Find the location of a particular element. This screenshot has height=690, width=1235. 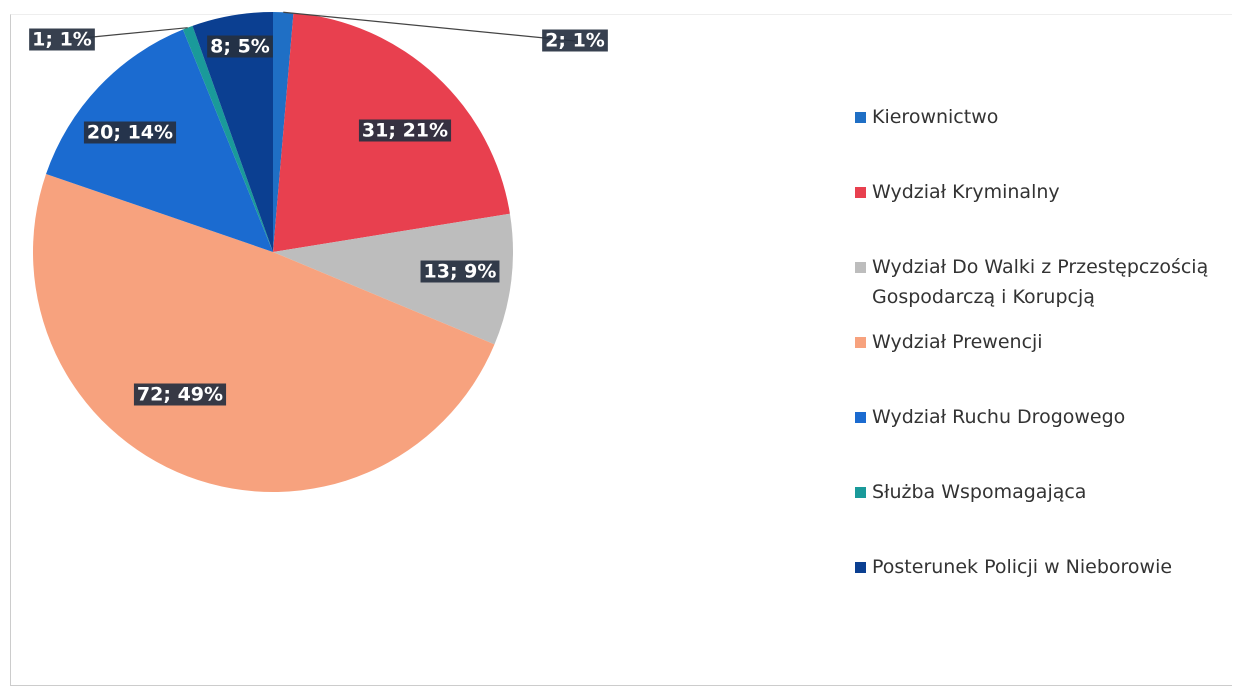

data-label: 2; 1% is located at coordinates (575, 41).